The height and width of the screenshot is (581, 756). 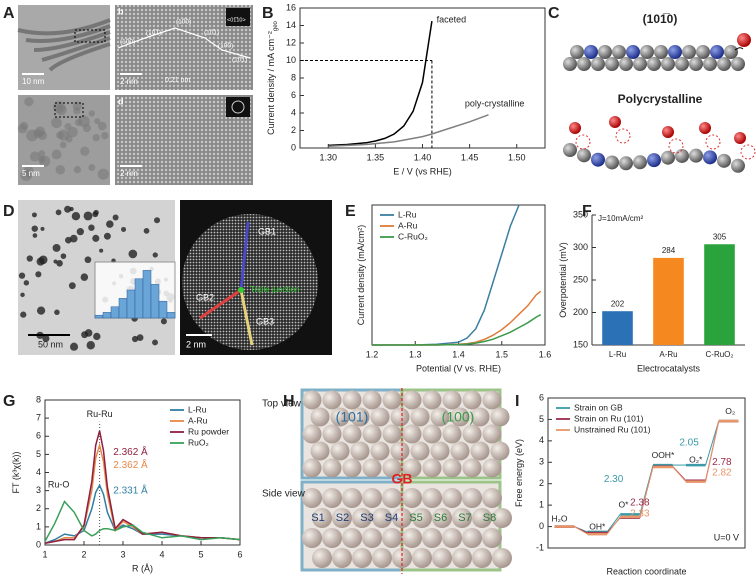 I want to click on y-tick-label: 250, so click(x=580, y=279).